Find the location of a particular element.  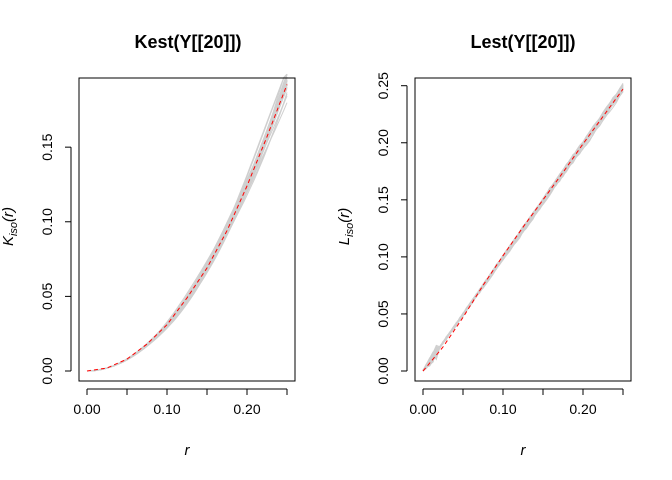

y-tick-label: 0.25 is located at coordinates (383, 85).